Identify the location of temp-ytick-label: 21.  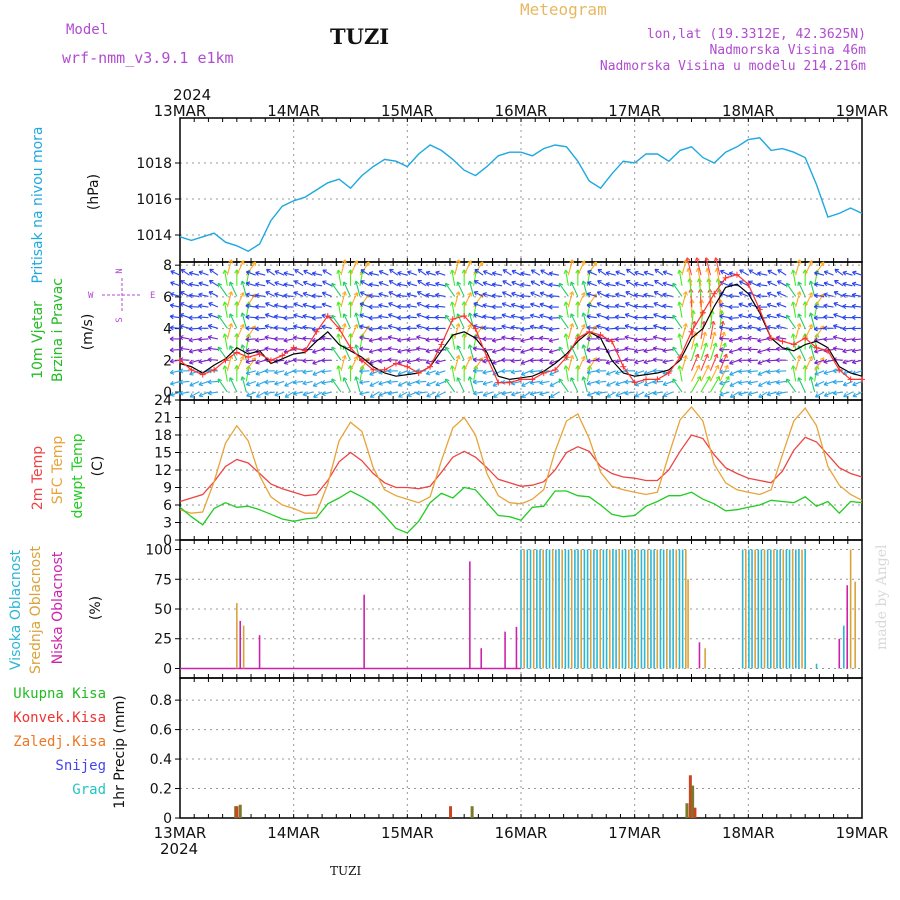
(163, 419).